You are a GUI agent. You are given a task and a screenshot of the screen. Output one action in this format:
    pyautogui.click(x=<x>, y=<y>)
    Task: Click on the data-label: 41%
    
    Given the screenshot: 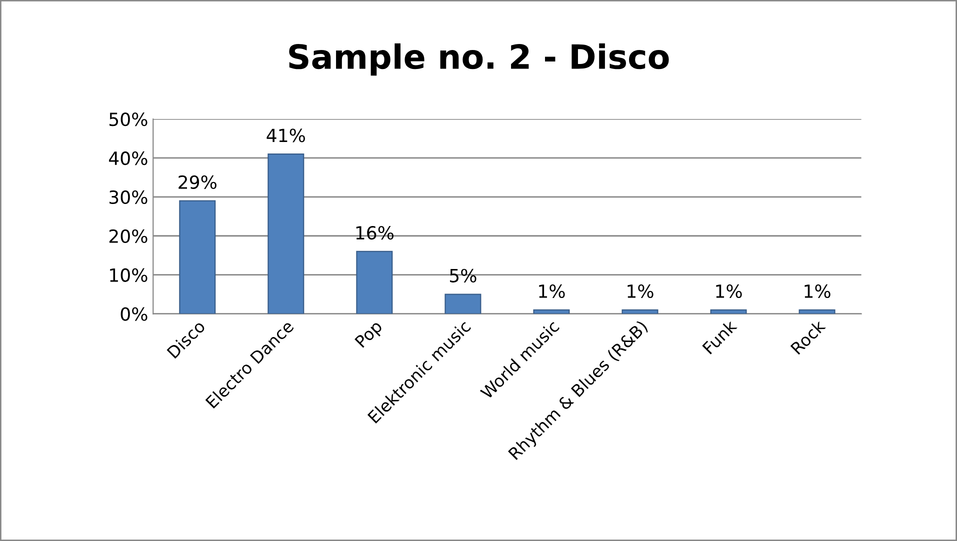 What is the action you would take?
    pyautogui.click(x=285, y=135)
    